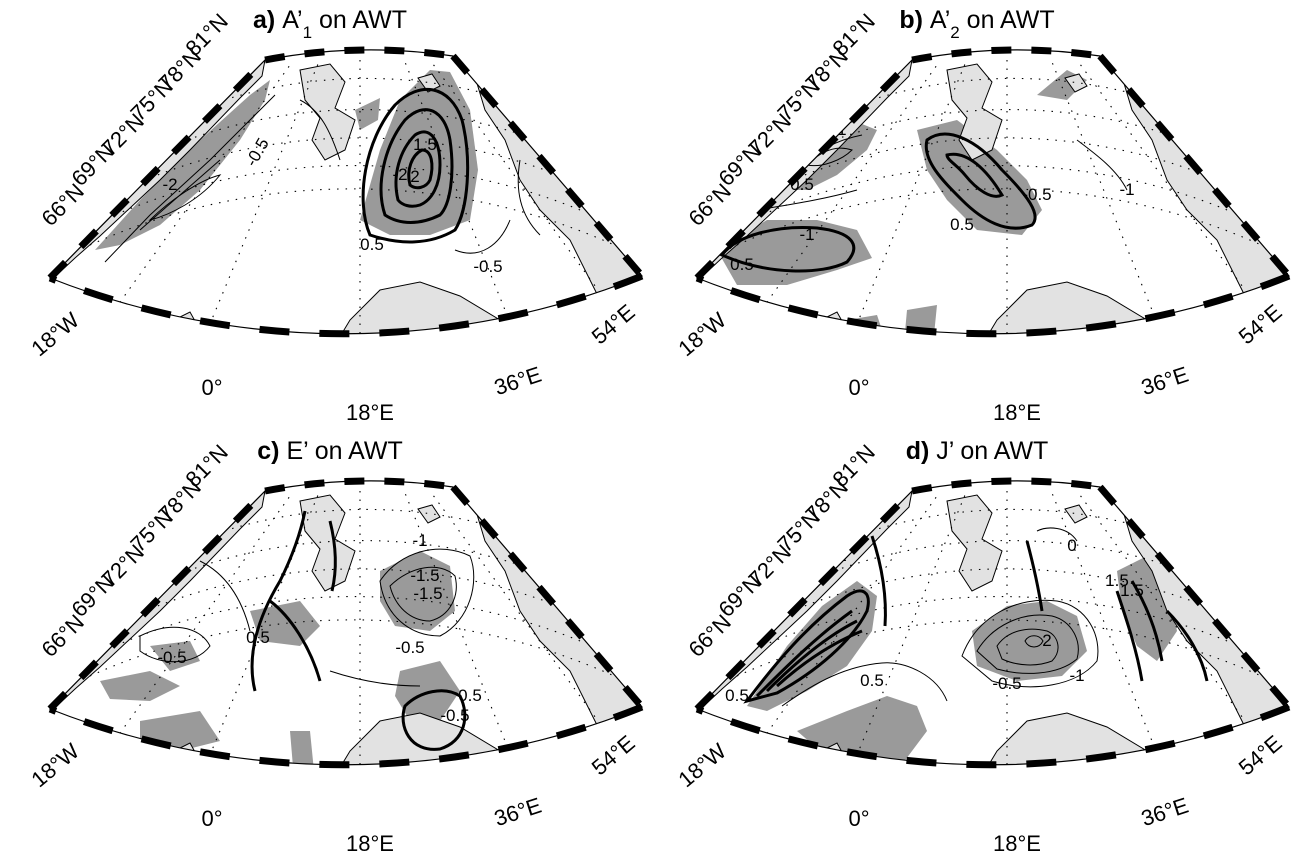 This screenshot has height=862, width=1294. What do you see at coordinates (944, 451) in the screenshot?
I see `panel-variable: J’` at bounding box center [944, 451].